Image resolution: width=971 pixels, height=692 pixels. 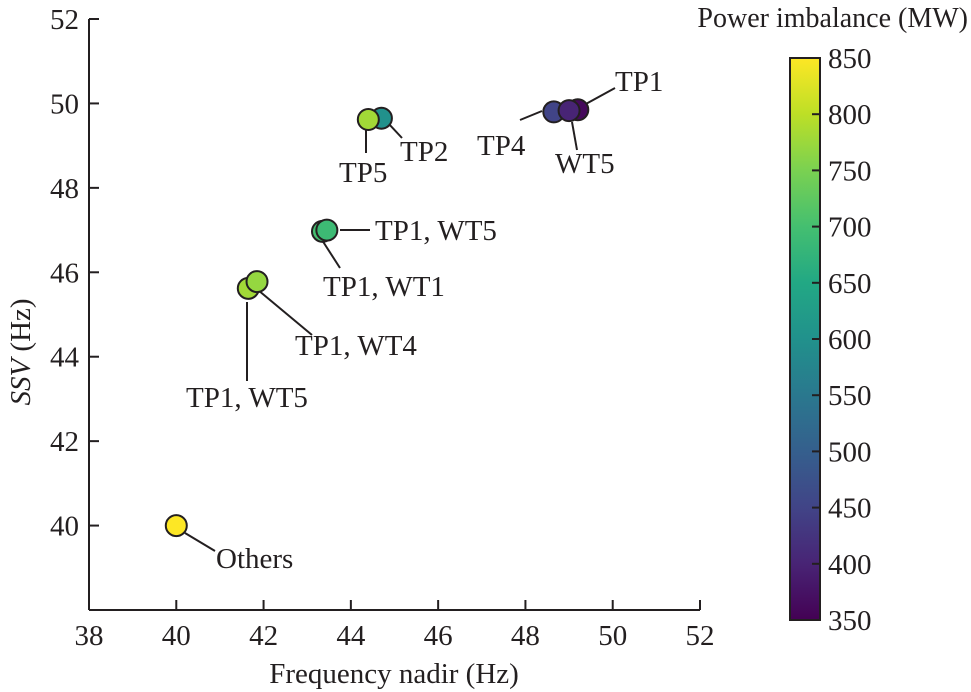 I want to click on leader-tp1-wt4, so click(x=285, y=312).